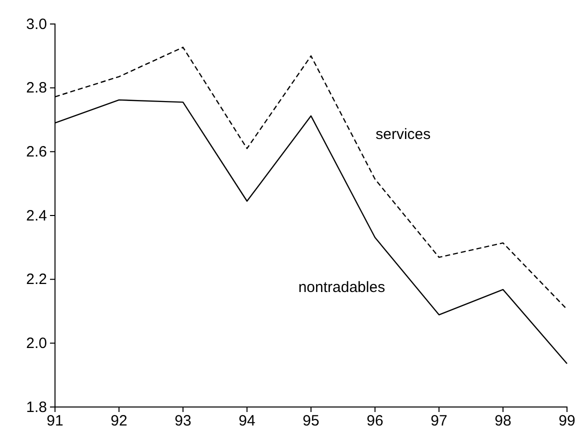  What do you see at coordinates (36, 88) in the screenshot?
I see `y-tick-label: 2.8` at bounding box center [36, 88].